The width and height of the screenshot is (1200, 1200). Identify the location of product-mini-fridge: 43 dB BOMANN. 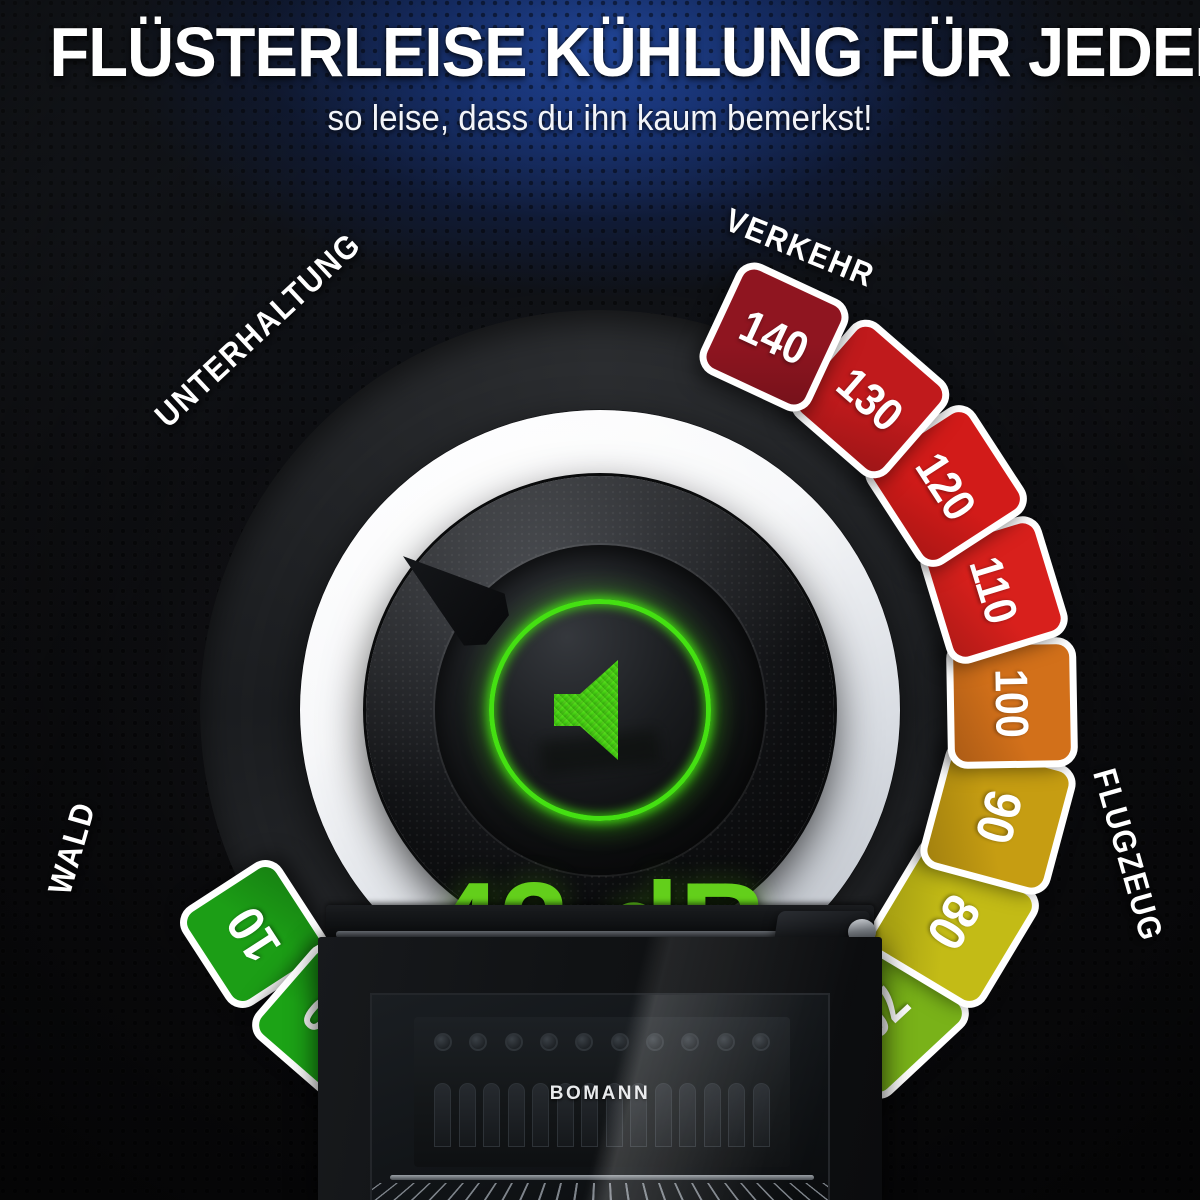
(600, 1052).